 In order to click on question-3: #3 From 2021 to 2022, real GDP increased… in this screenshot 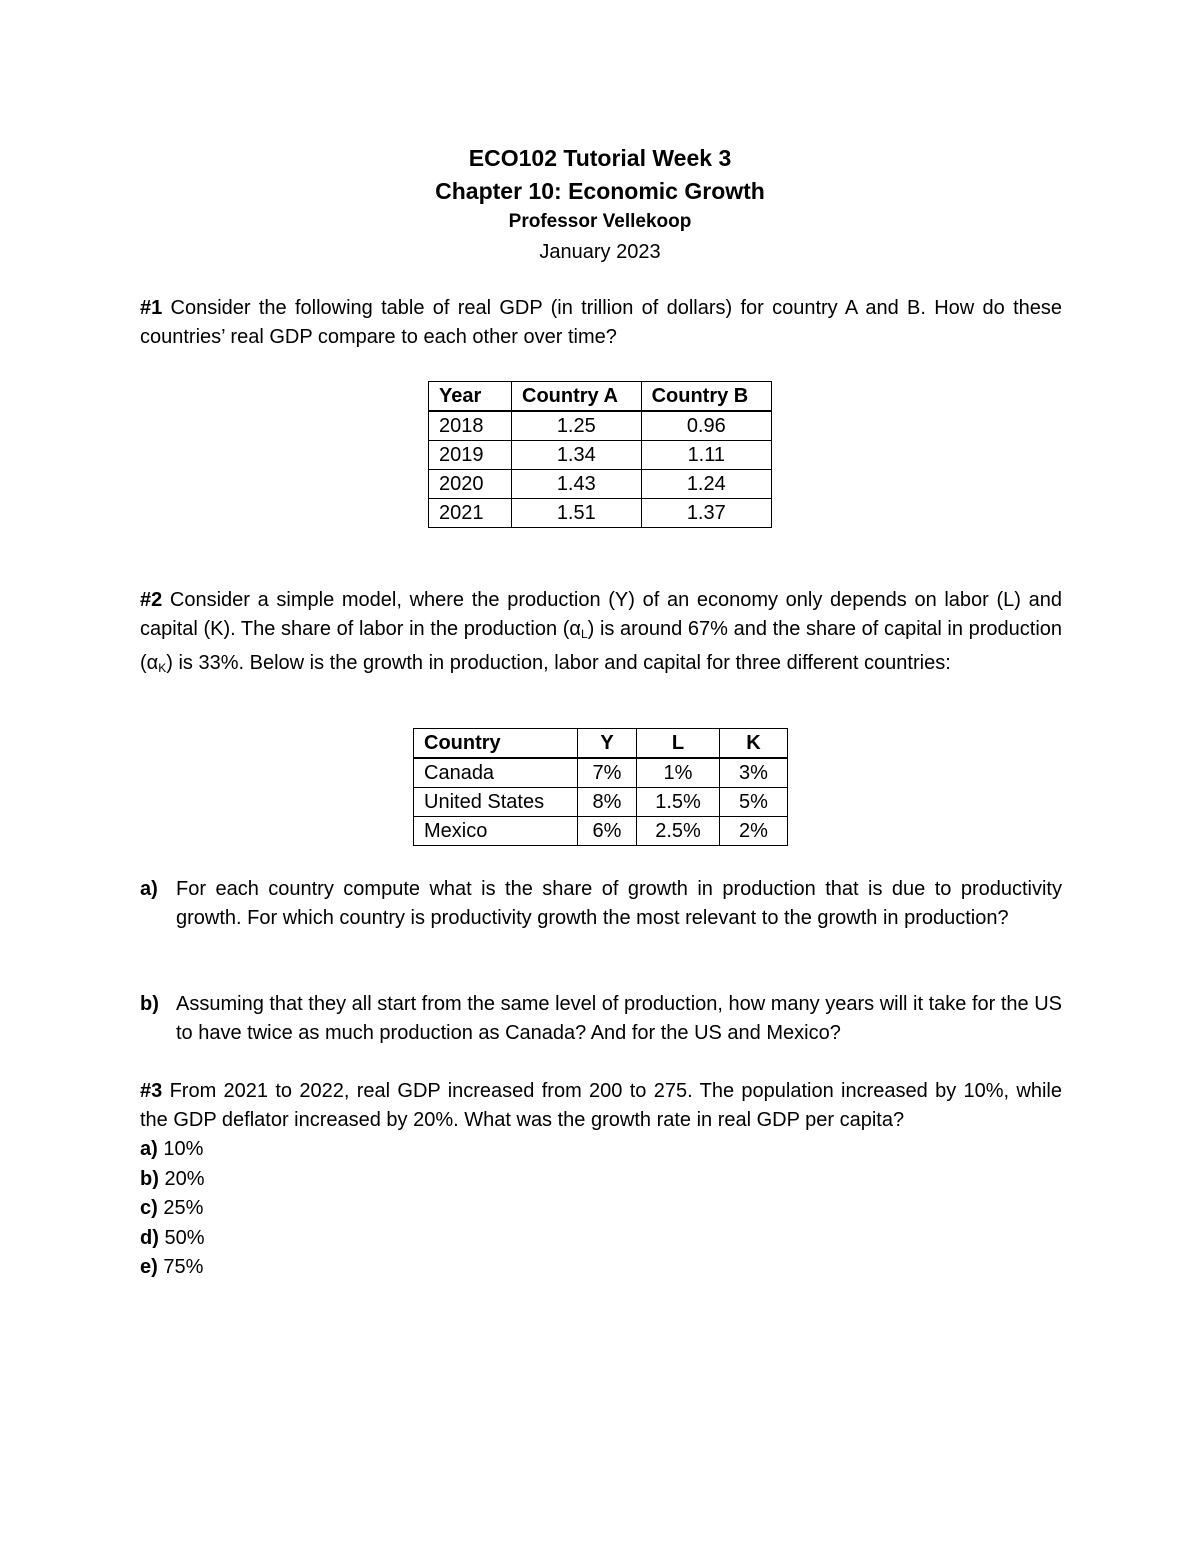, I will do `click(601, 1106)`.